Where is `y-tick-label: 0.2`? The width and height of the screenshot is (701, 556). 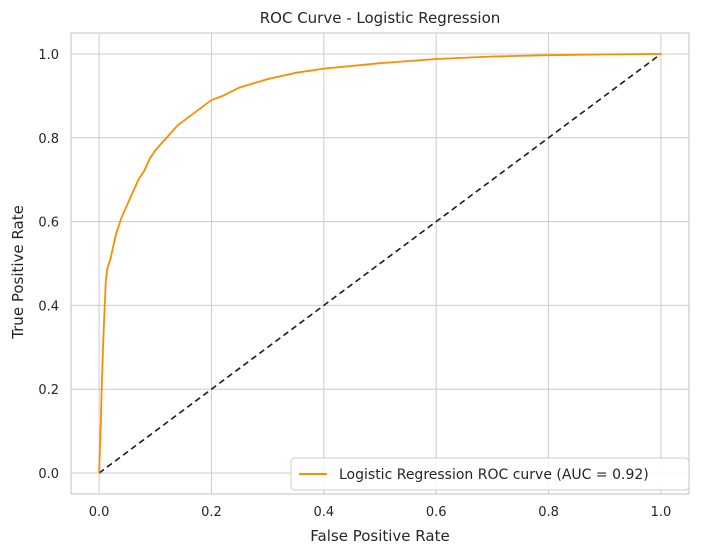 y-tick-label: 0.2 is located at coordinates (48, 390).